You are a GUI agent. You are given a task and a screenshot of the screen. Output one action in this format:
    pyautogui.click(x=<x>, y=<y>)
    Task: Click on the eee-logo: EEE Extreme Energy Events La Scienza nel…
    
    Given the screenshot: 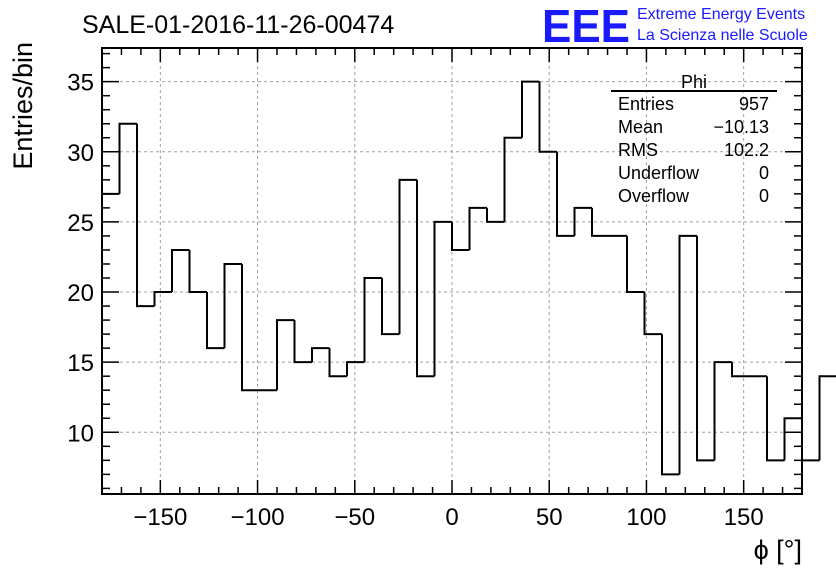 What is the action you would take?
    pyautogui.click(x=675, y=26)
    